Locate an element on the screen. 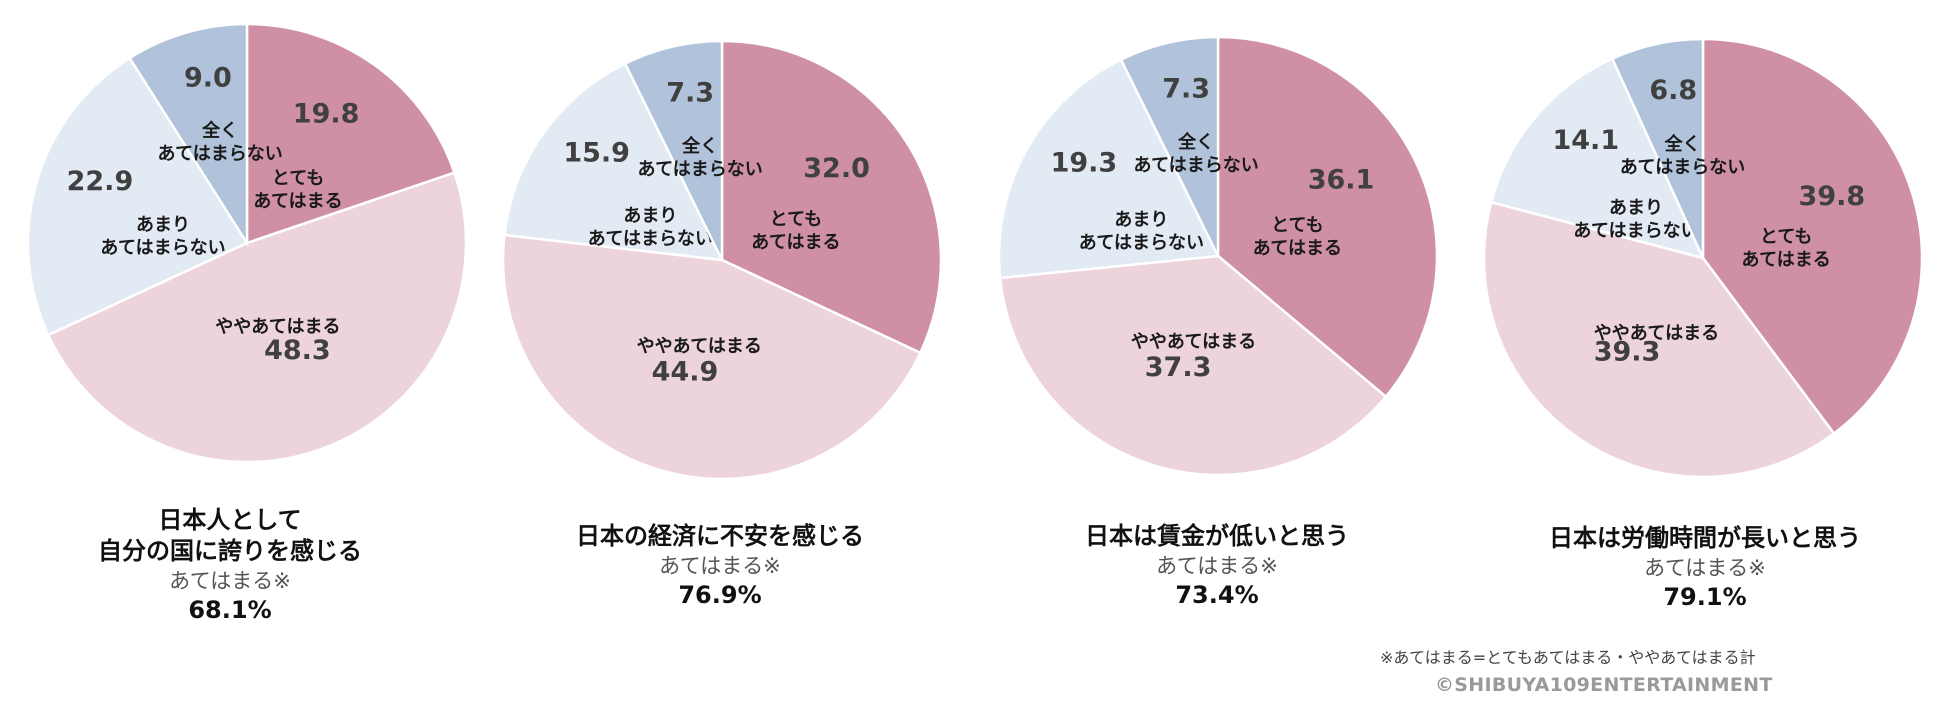 The height and width of the screenshot is (712, 1950). chart-title: 日本人として 自分の国に誇りを感じる is located at coordinates (230, 535).